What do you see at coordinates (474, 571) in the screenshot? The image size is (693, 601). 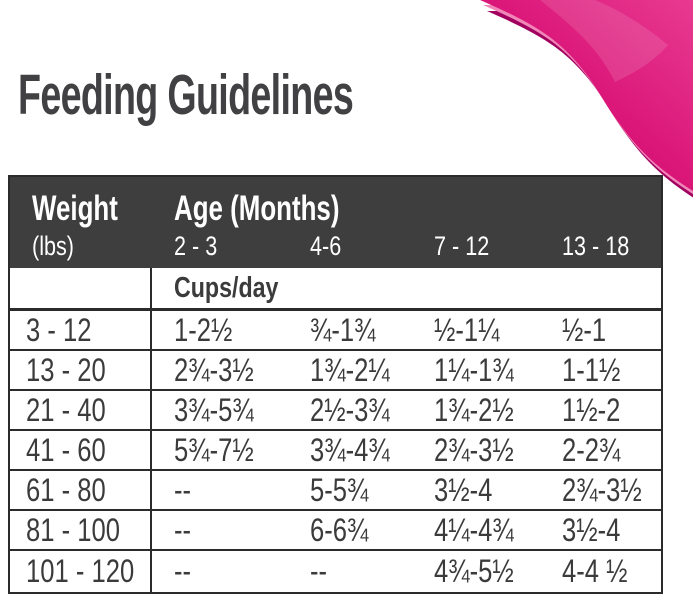 I see `cups-value-cell: 4¾-5½` at bounding box center [474, 571].